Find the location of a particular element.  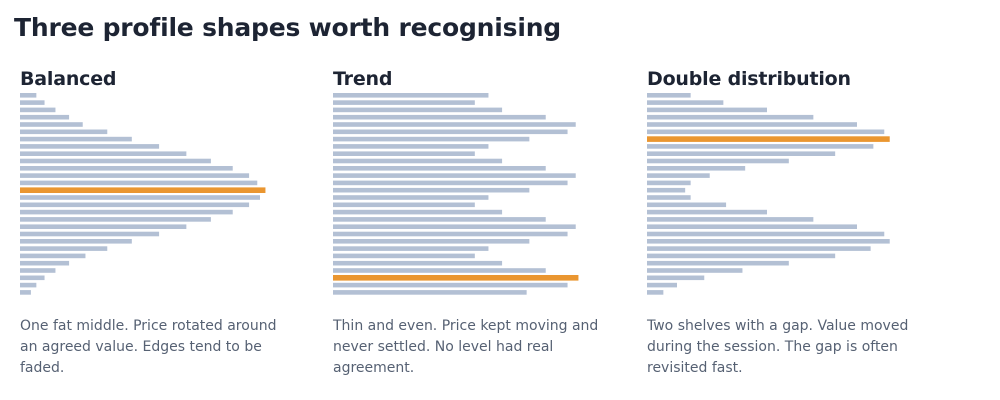

profile-chart-balanced is located at coordinates (143, 194).